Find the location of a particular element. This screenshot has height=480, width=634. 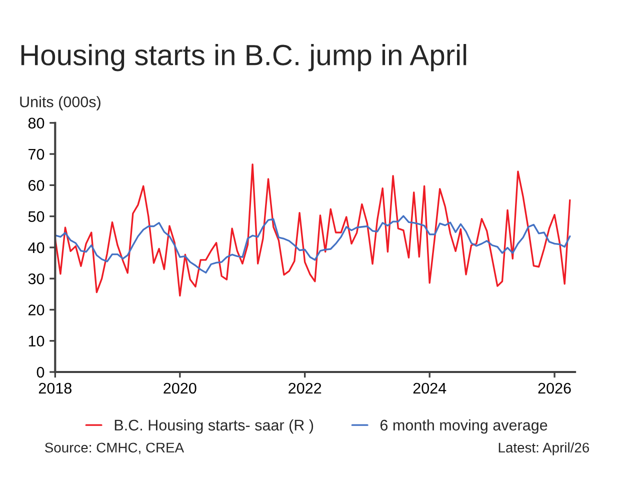

chart-title: Housing starts in B.C. jump in April is located at coordinates (243, 58).